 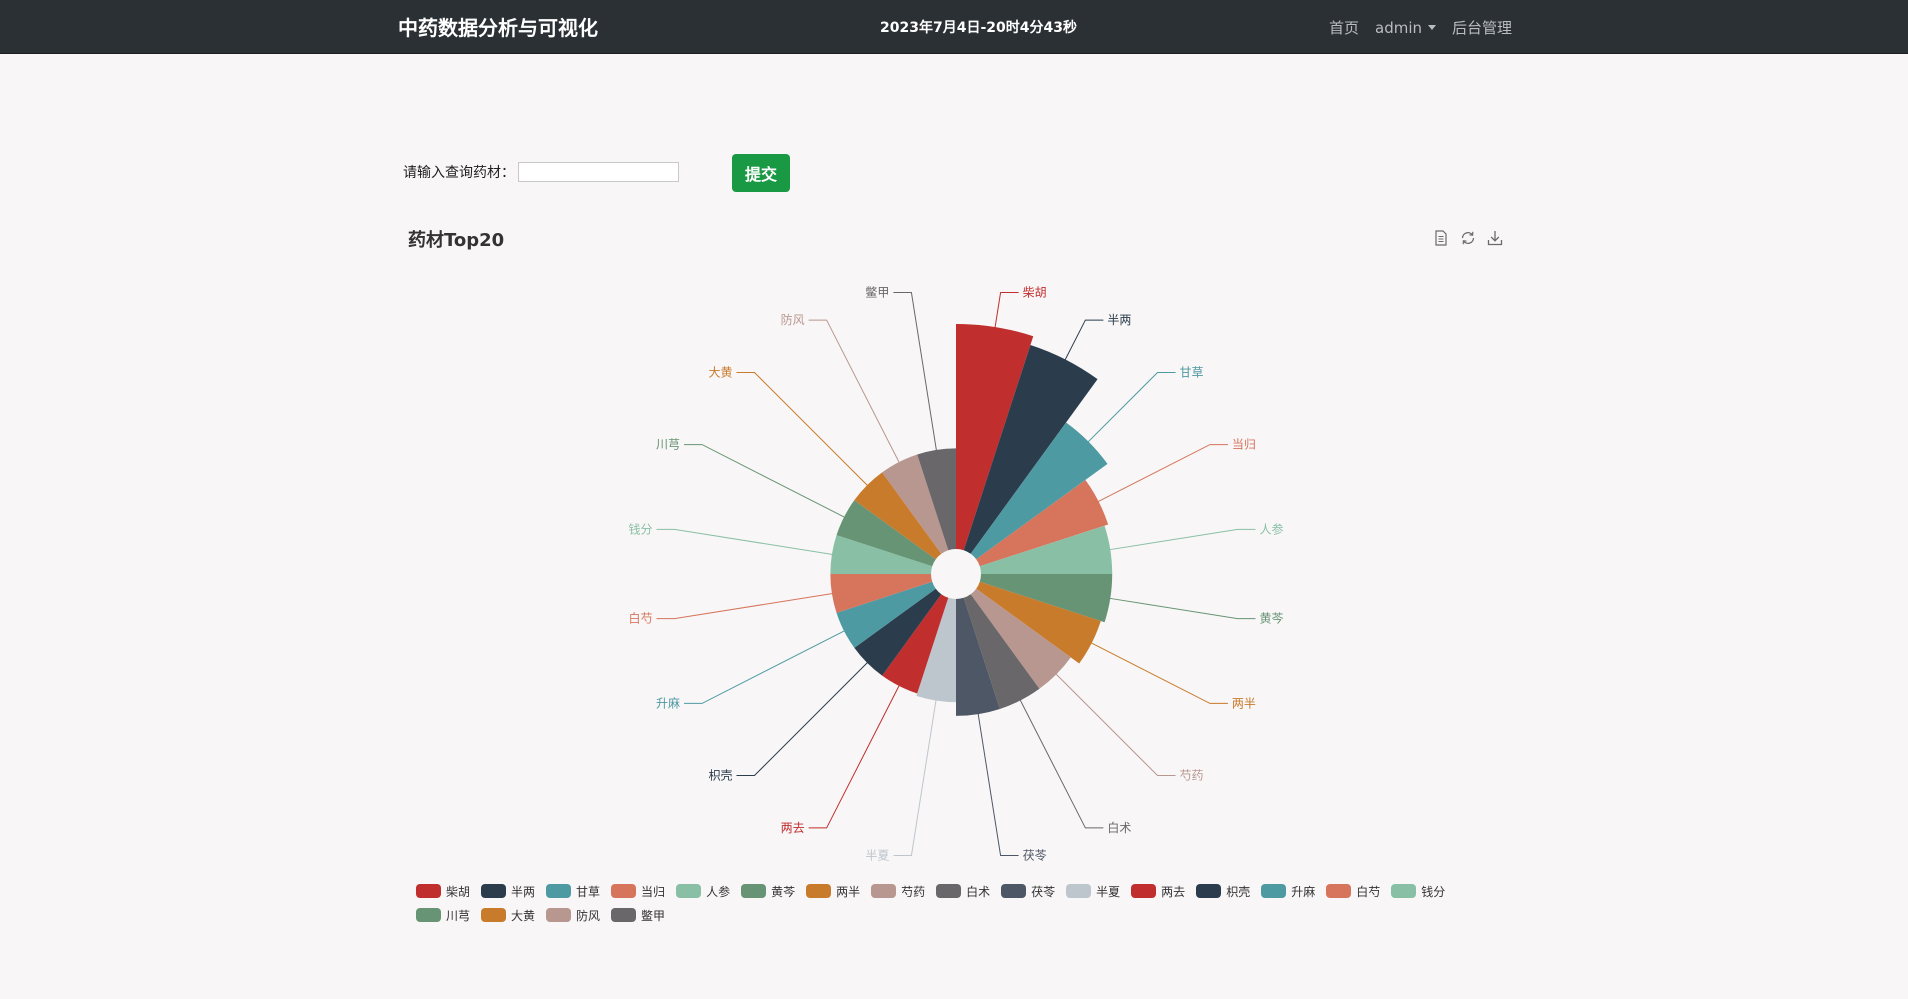 I want to click on legend-label: 柴胡, so click(x=458, y=891).